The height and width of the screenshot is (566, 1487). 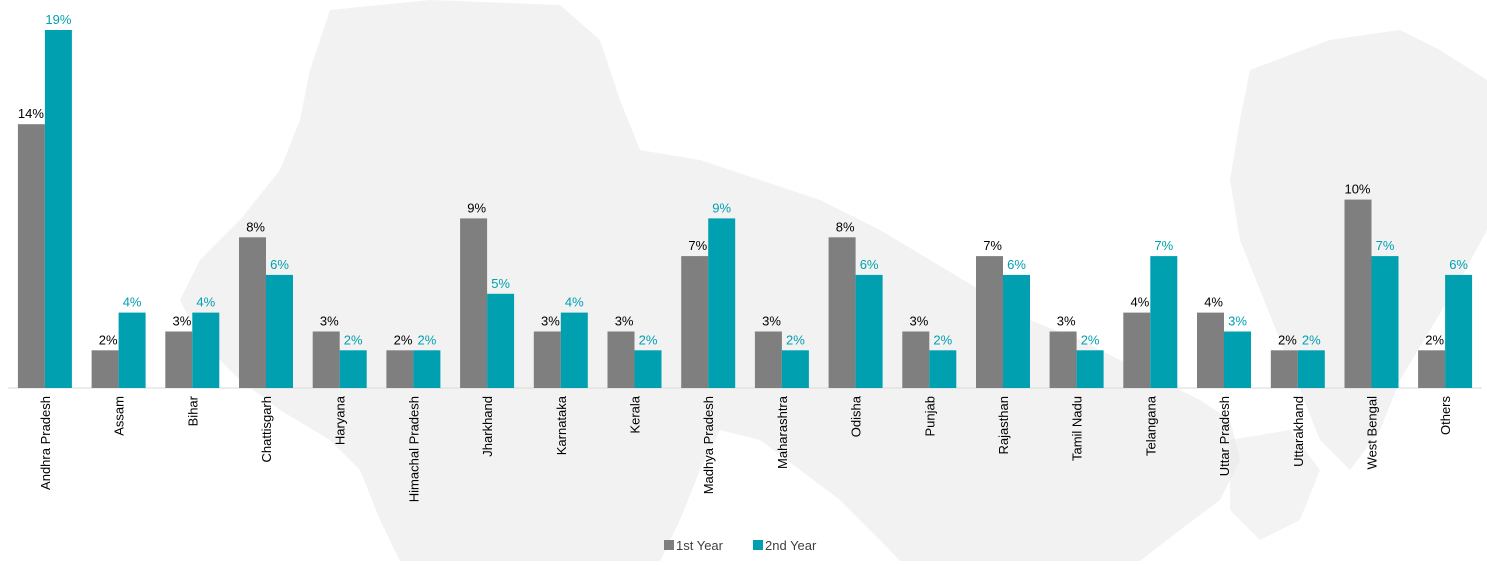 What do you see at coordinates (992, 245) in the screenshot?
I see `value-label-1st-year-rajasthan: 7%` at bounding box center [992, 245].